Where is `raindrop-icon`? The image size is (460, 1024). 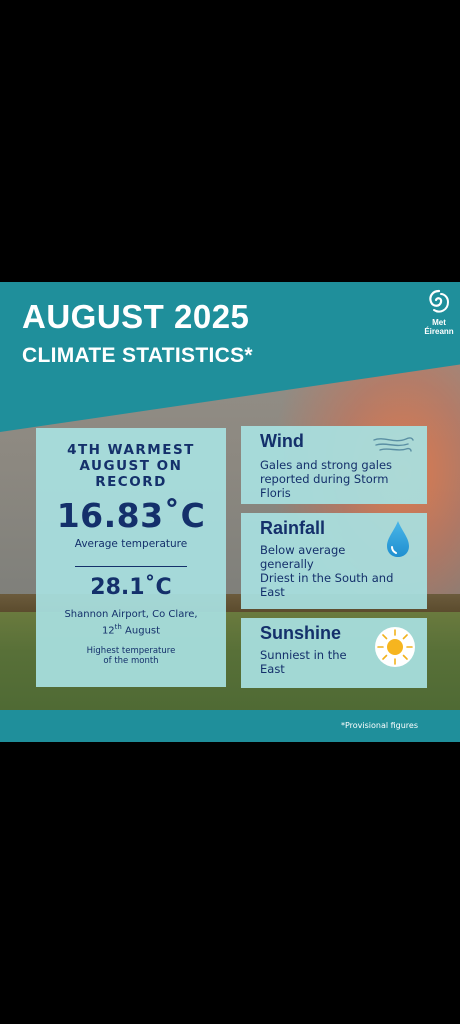
raindrop-icon is located at coordinates (398, 539).